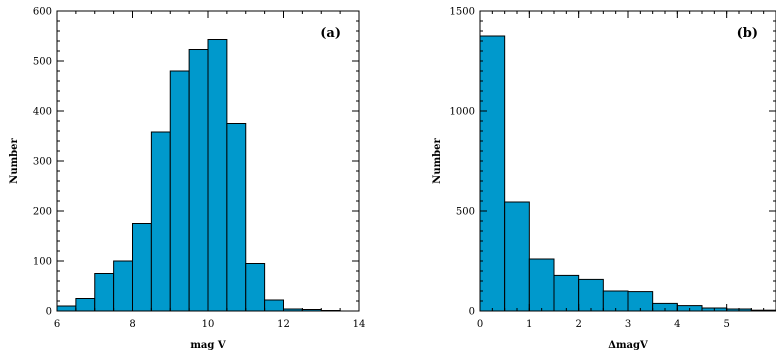 The height and width of the screenshot is (356, 776). I want to click on panel-a-y-tick-label: 400, so click(42, 112).